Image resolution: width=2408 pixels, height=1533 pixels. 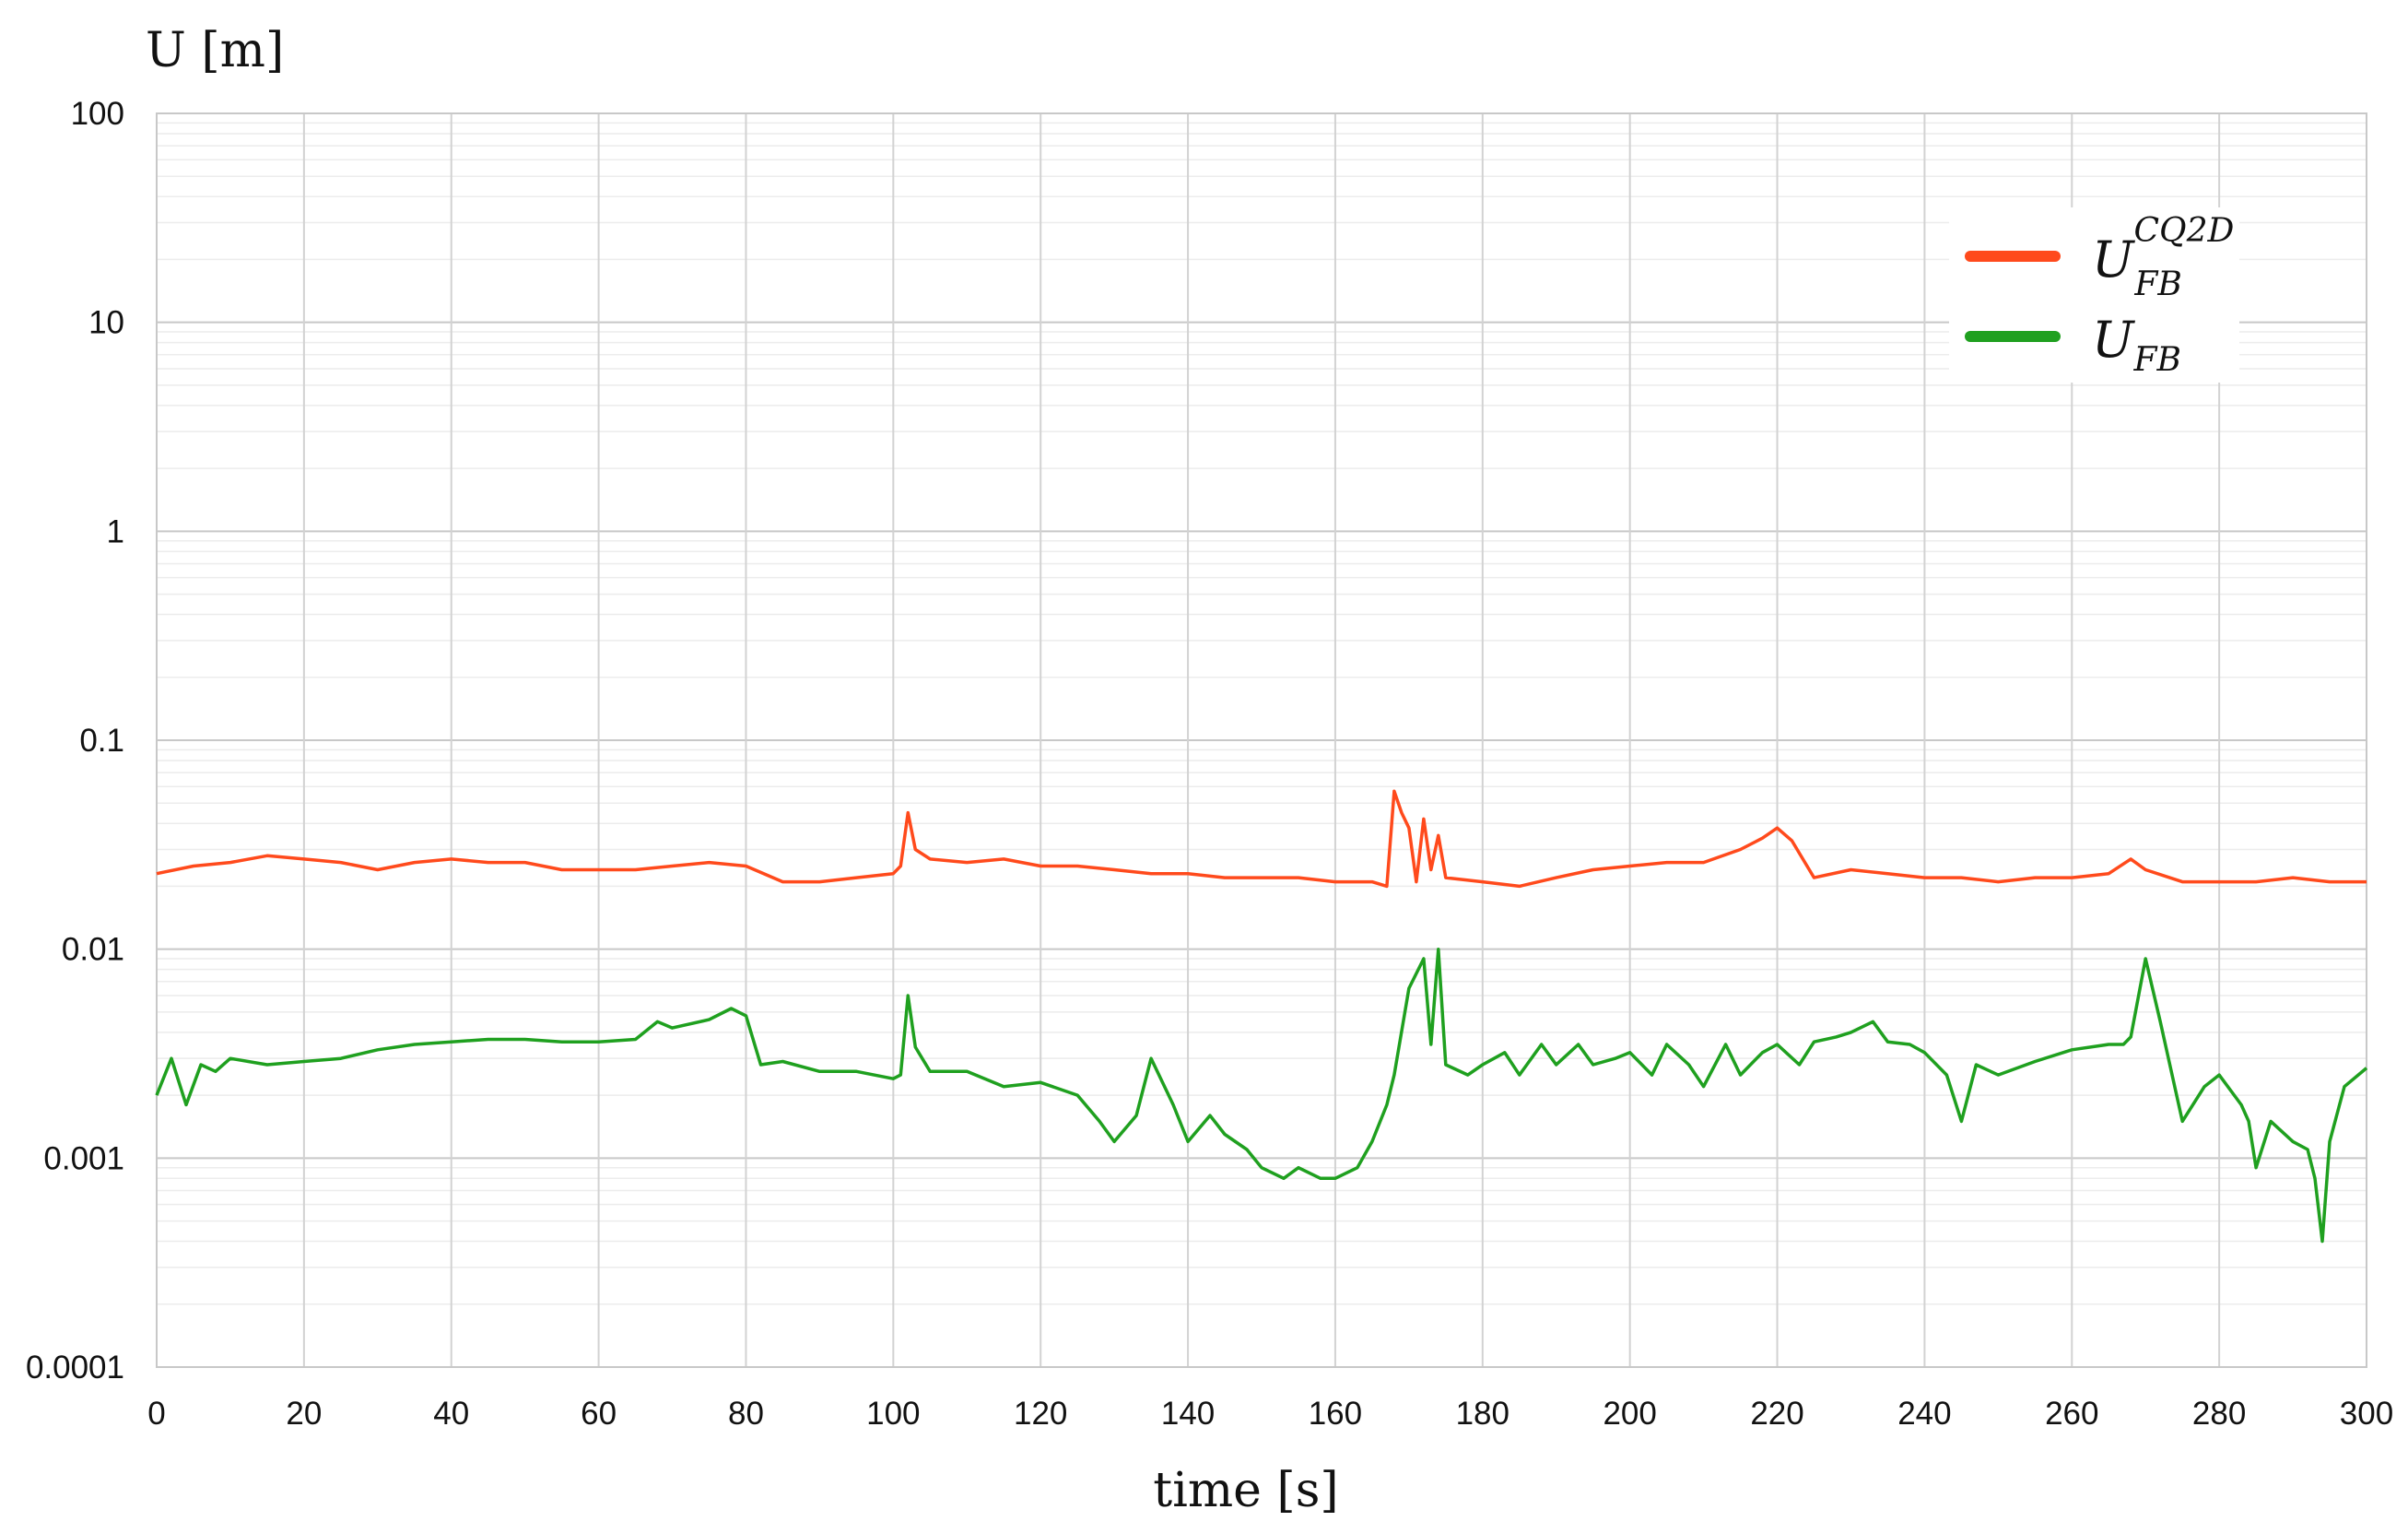 I want to click on y-tick-label: 0.001, so click(x=83, y=1158).